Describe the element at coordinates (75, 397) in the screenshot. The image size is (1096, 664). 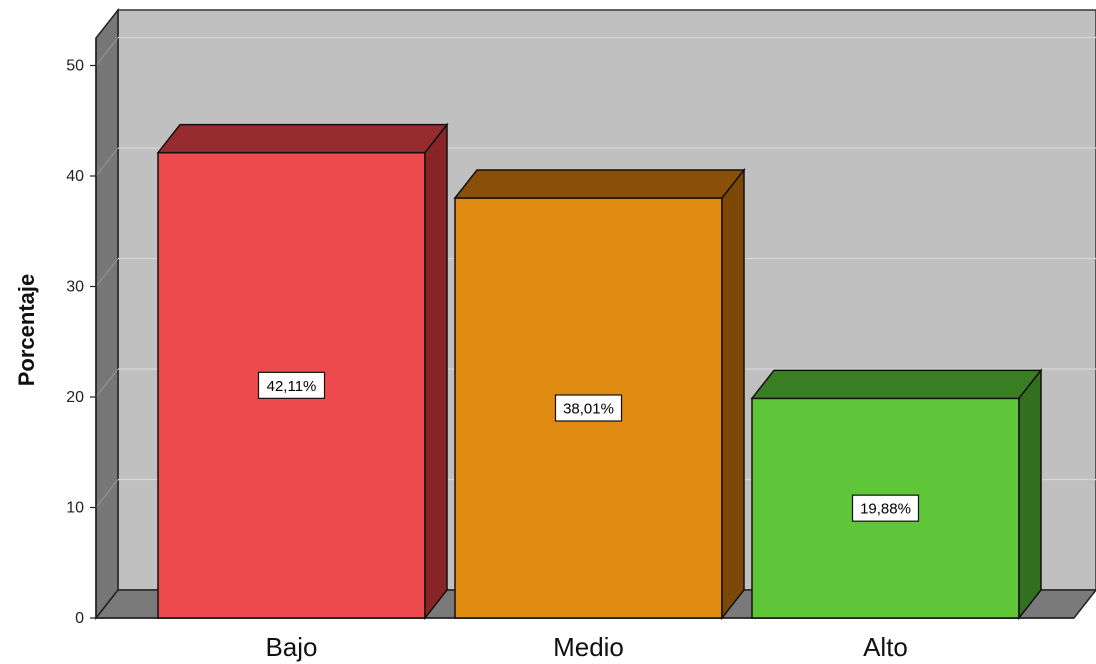
I see `y-tick-label: 20` at that location.